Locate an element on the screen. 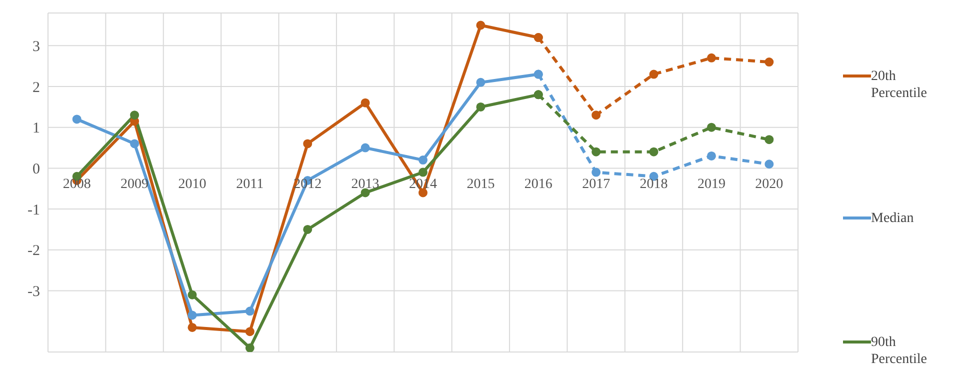 This screenshot has width=954, height=385. x-tick-label: 2019 is located at coordinates (711, 184).